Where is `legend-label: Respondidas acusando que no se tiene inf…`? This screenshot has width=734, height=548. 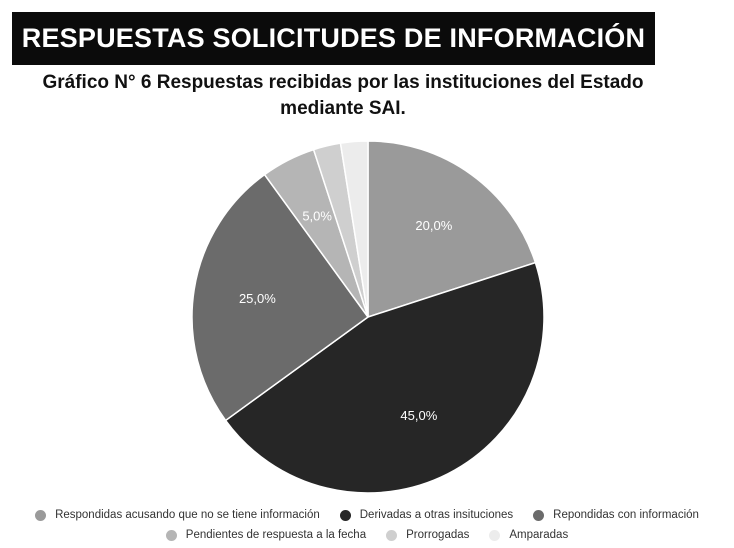 legend-label: Respondidas acusando que no se tiene inf… is located at coordinates (187, 515).